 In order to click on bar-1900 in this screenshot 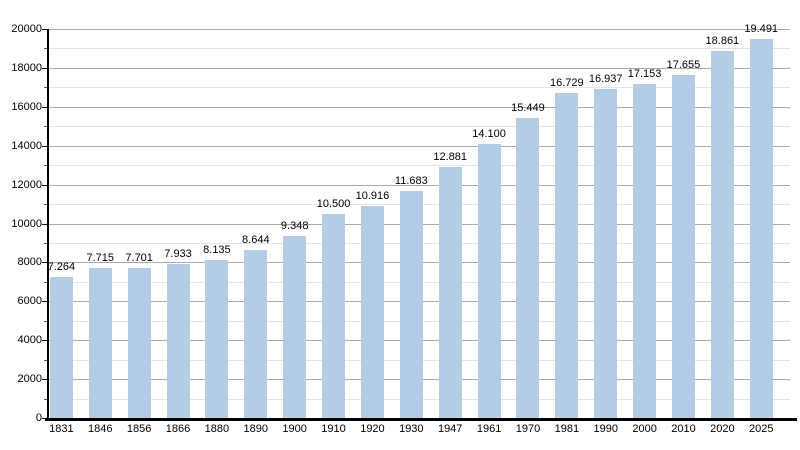, I will do `click(295, 327)`.